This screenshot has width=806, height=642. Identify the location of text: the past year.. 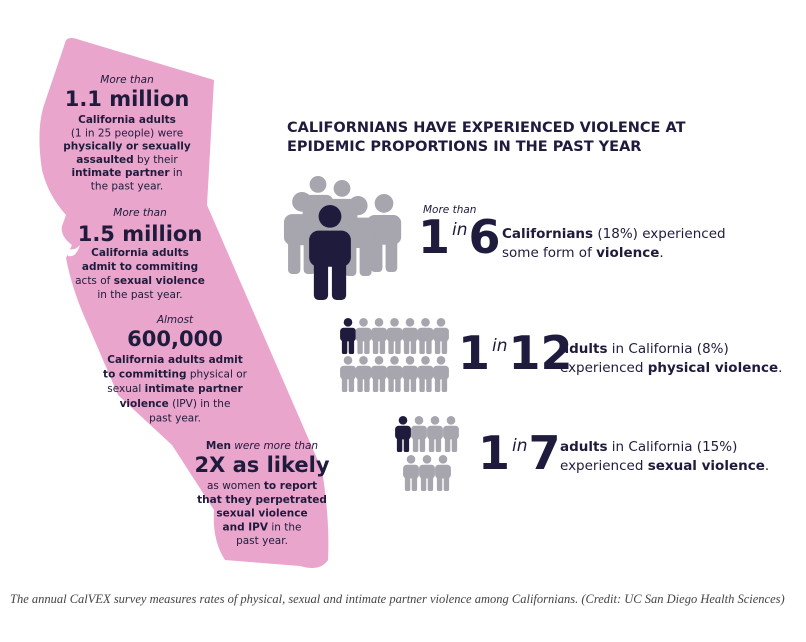
(127, 187).